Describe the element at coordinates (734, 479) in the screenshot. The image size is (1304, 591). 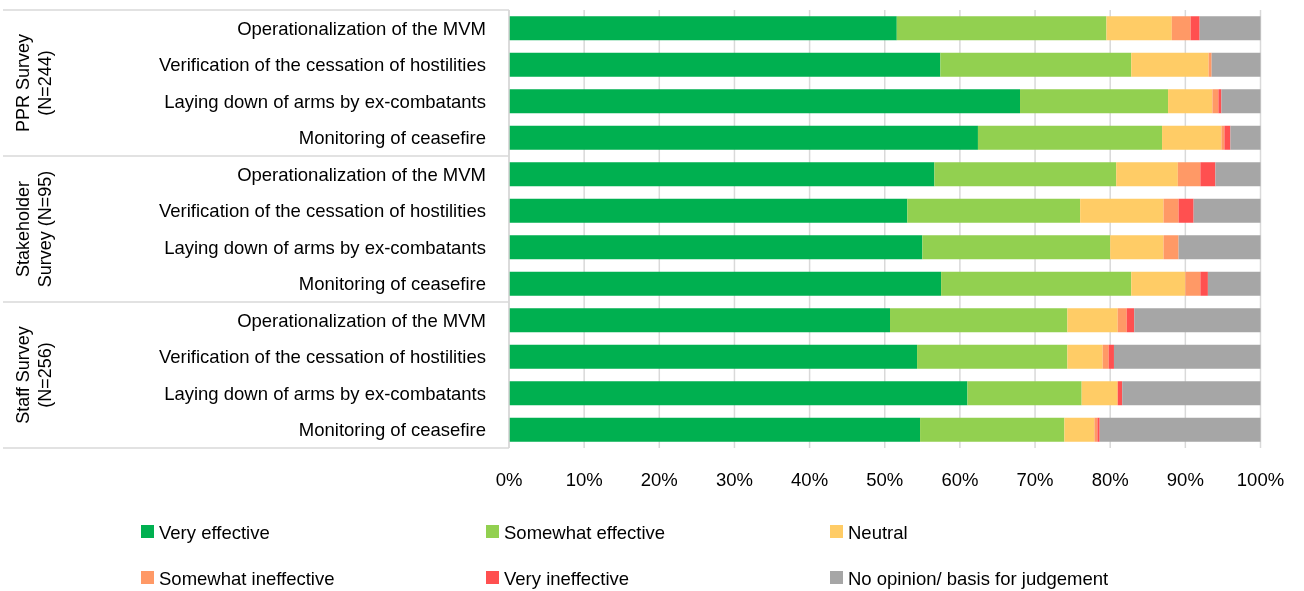
I see `x-tick-label: 30%` at that location.